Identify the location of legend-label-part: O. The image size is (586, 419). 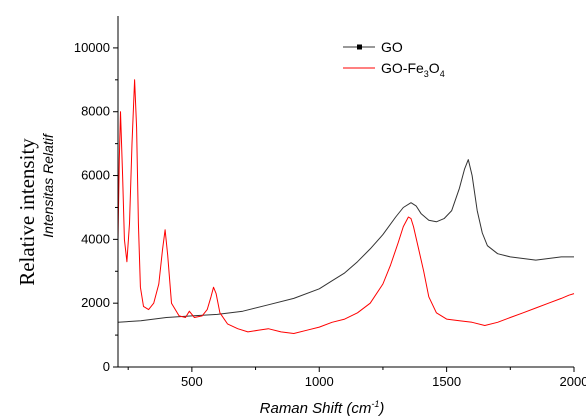
(434, 68).